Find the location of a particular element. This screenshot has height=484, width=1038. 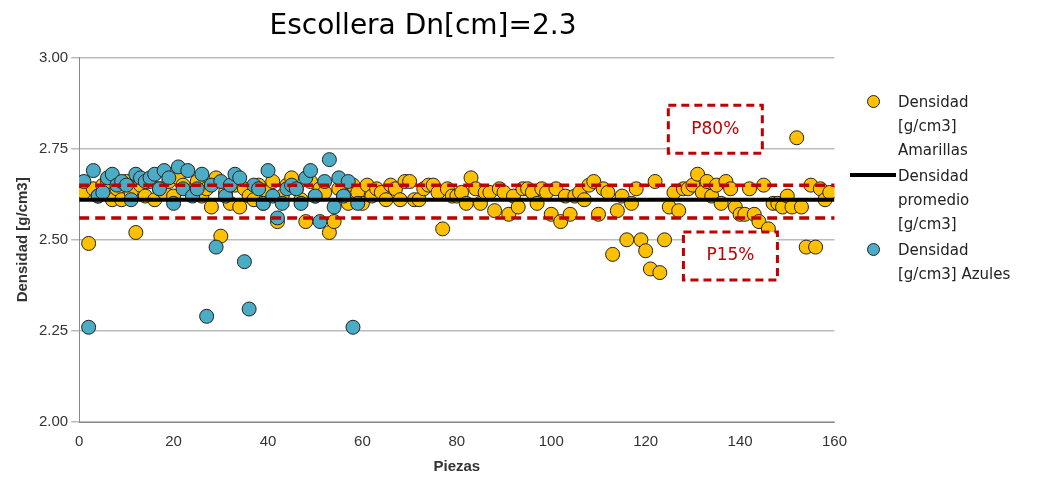

y-axis-title: Densidad [g/cm3] is located at coordinates (22, 240).